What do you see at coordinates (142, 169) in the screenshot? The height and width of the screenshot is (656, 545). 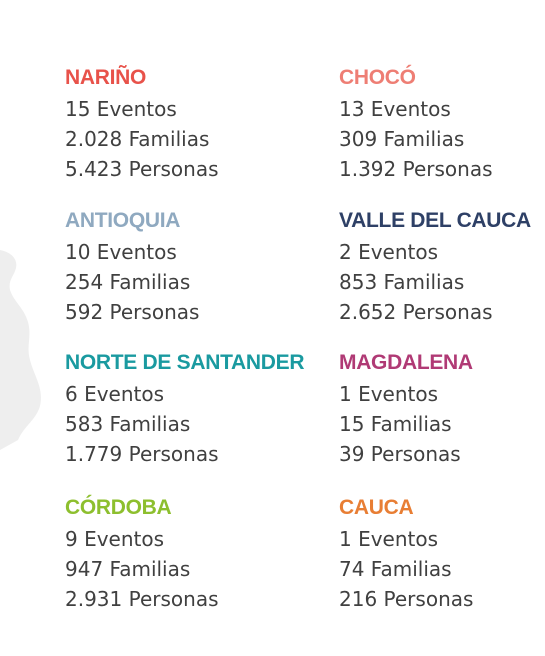 I see `personas-count: 5.423 Personas` at bounding box center [142, 169].